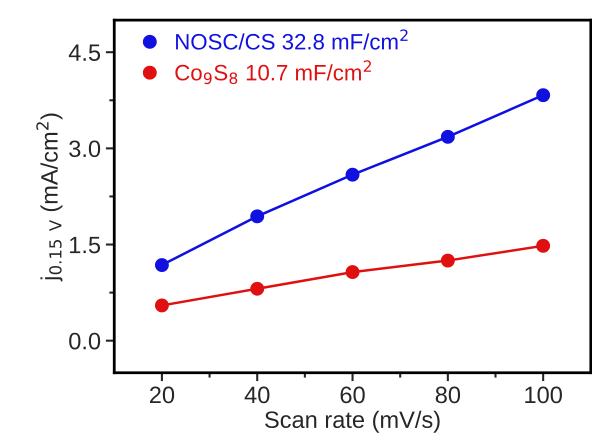 This screenshot has width=592, height=448. Describe the element at coordinates (257, 395) in the screenshot. I see `x-tick-label: 40` at that location.